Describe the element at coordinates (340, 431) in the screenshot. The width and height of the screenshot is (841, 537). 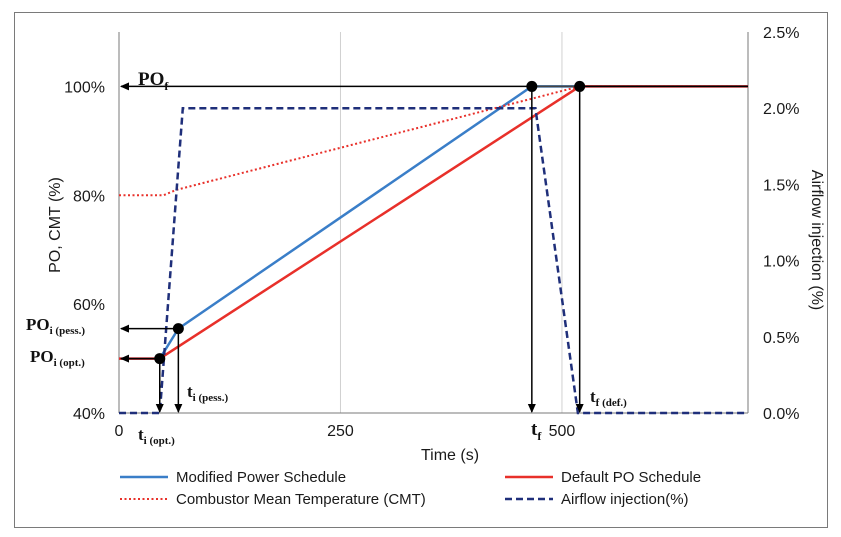
I see `x-tick-label: 250` at that location.